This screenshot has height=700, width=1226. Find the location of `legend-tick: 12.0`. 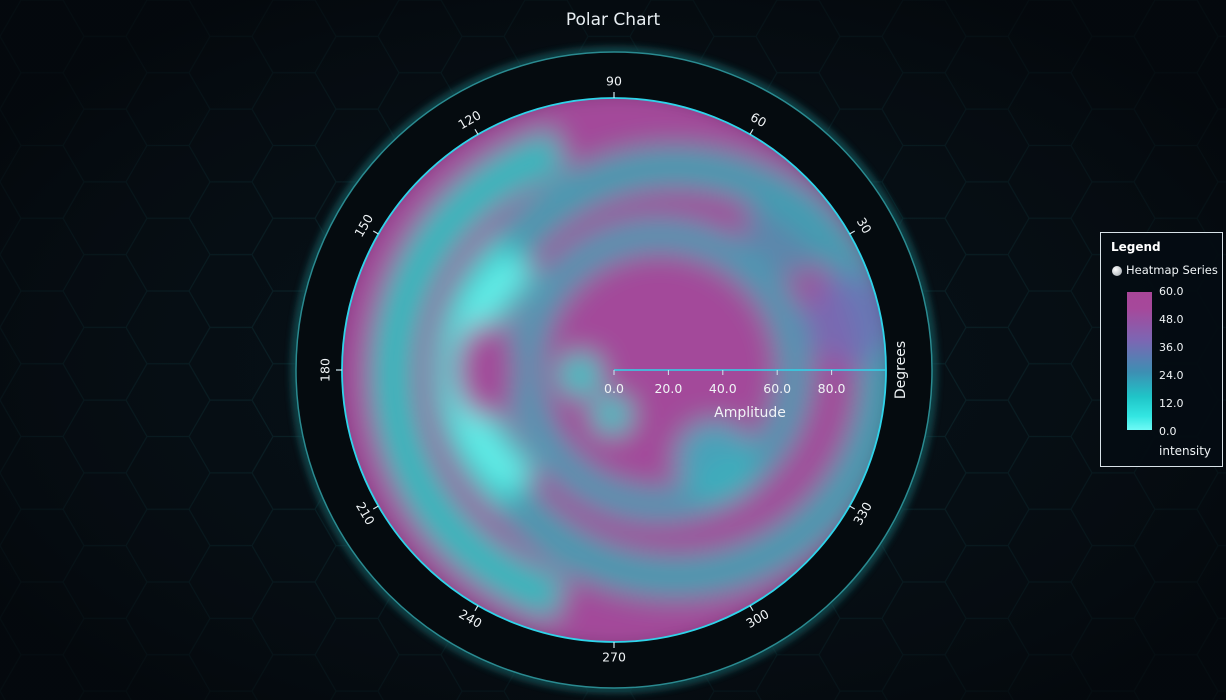

legend-tick: 12.0 is located at coordinates (1171, 403).